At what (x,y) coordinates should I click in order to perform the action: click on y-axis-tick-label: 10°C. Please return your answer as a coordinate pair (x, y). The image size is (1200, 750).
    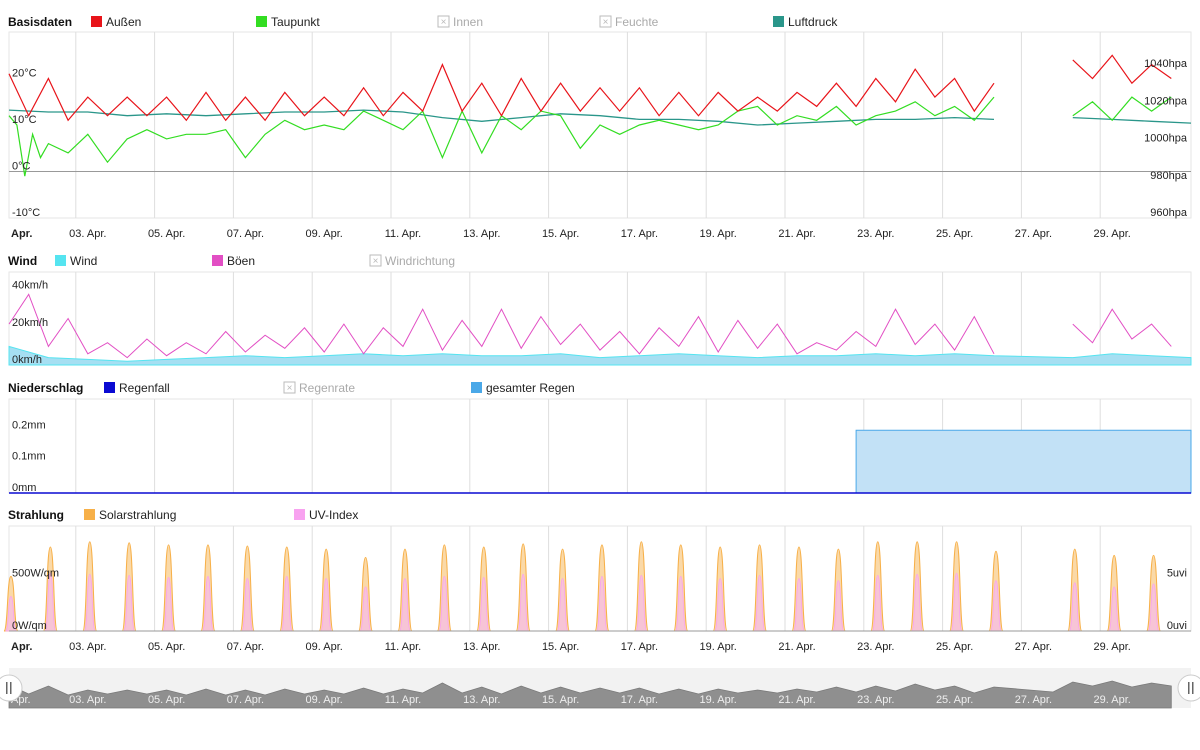
    Looking at the image, I should click on (24, 120).